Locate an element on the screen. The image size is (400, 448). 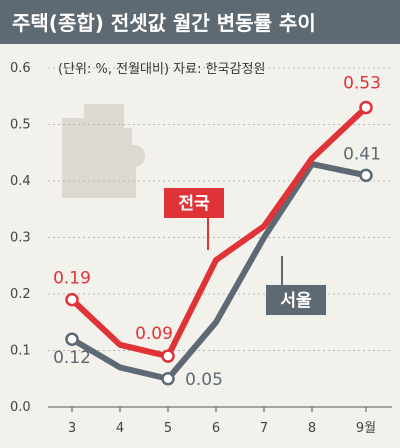
y-tick-label: 0.3 is located at coordinates (20, 238).